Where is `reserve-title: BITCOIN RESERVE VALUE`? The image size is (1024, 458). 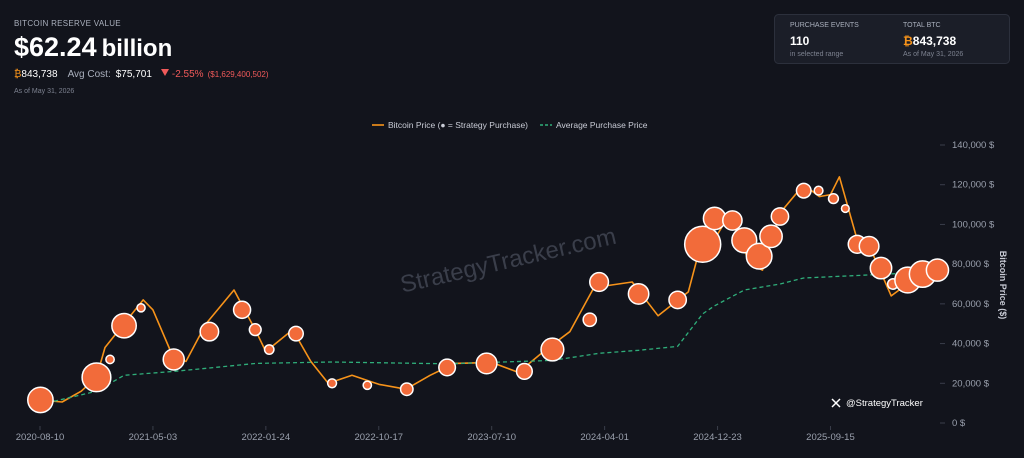 reserve-title: BITCOIN RESERVE VALUE is located at coordinates (67, 23).